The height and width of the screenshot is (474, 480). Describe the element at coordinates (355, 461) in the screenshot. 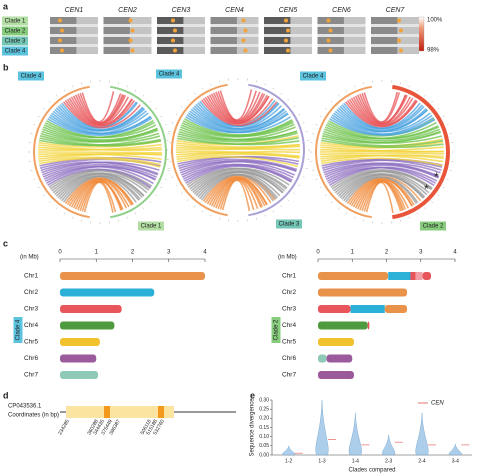

I see `x-tick-label: 1-4` at that location.